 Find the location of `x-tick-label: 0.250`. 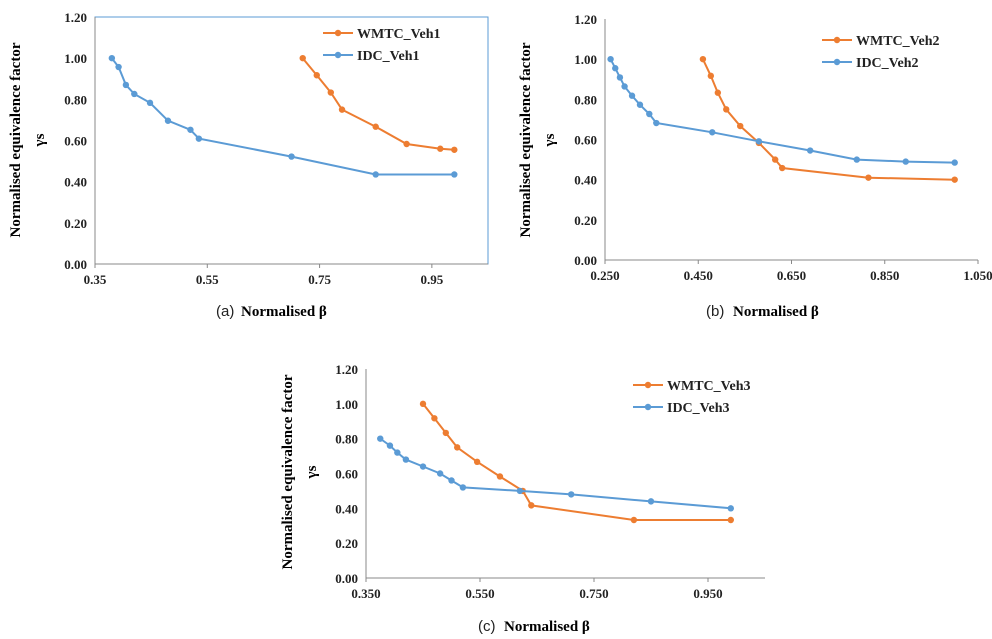

x-tick-label: 0.250 is located at coordinates (604, 275).